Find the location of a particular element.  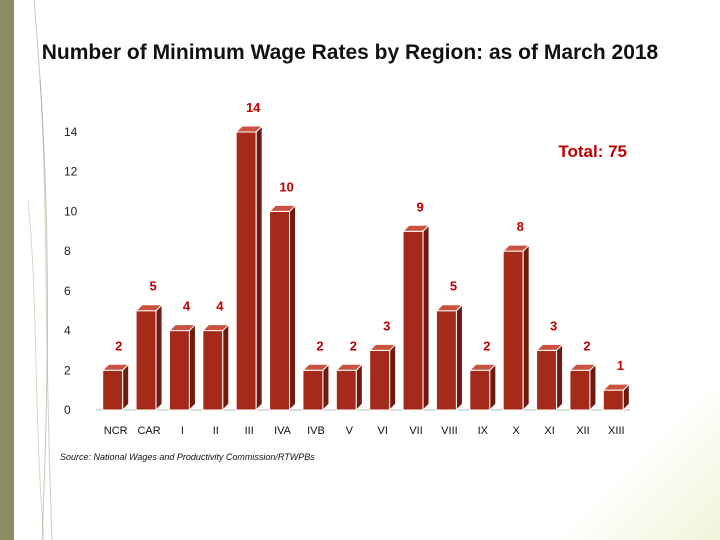

category-label-III: III is located at coordinates (249, 431).